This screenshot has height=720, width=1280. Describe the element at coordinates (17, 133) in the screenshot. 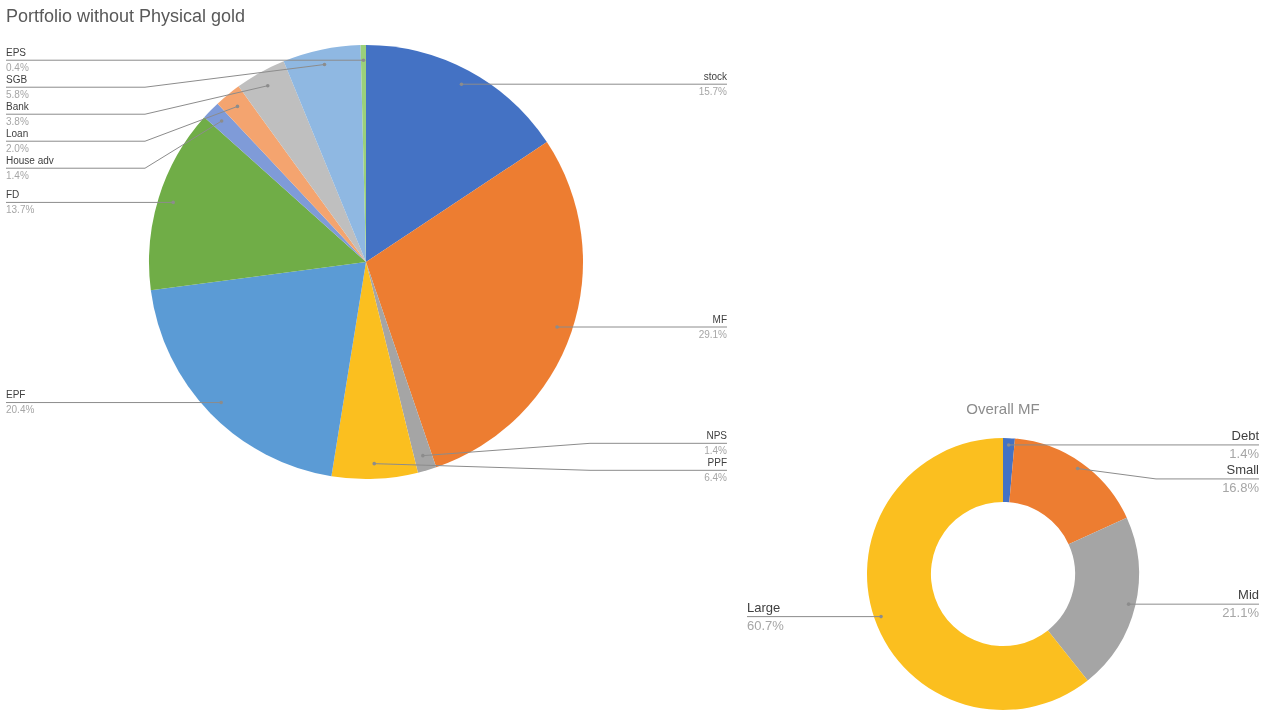

I see `slice-label: Loan` at that location.